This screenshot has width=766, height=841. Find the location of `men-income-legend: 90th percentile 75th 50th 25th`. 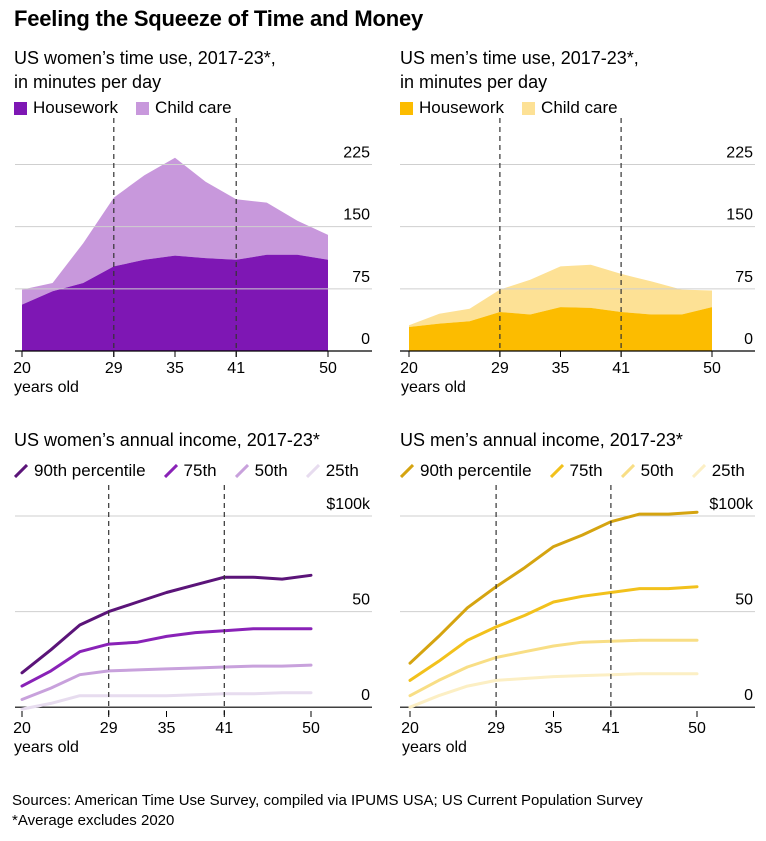

men-income-legend: 90th percentile 75th 50th 25th is located at coordinates (581, 471).